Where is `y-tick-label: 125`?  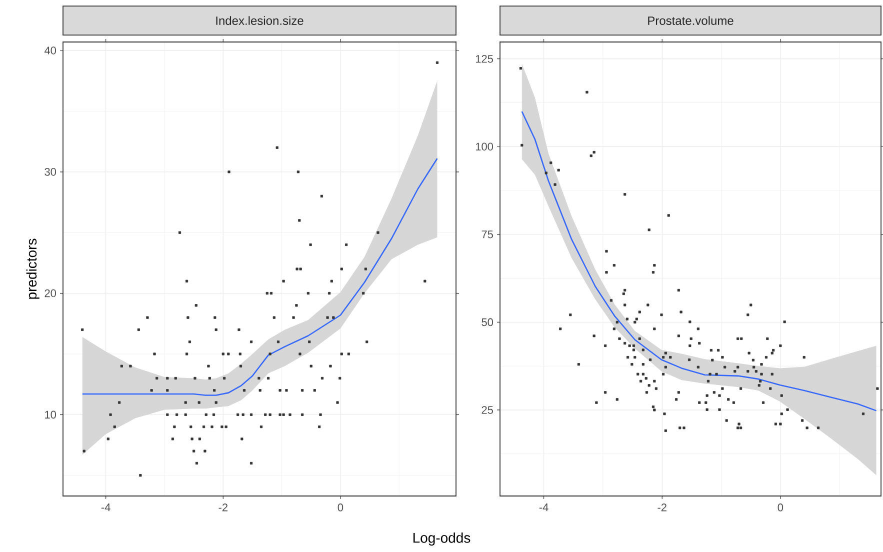
y-tick-label: 125 is located at coordinates (484, 58).